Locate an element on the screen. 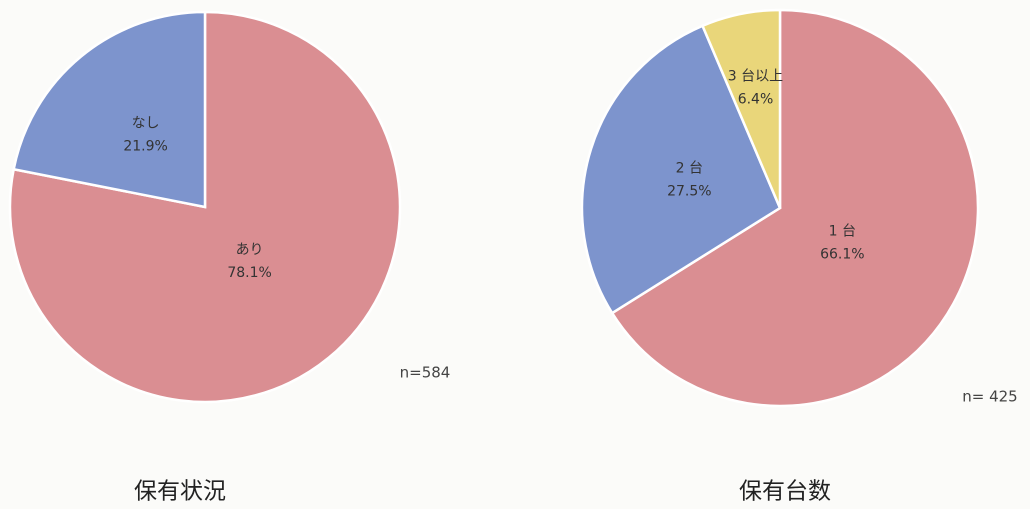  slice-label: 2 台 is located at coordinates (689, 168).